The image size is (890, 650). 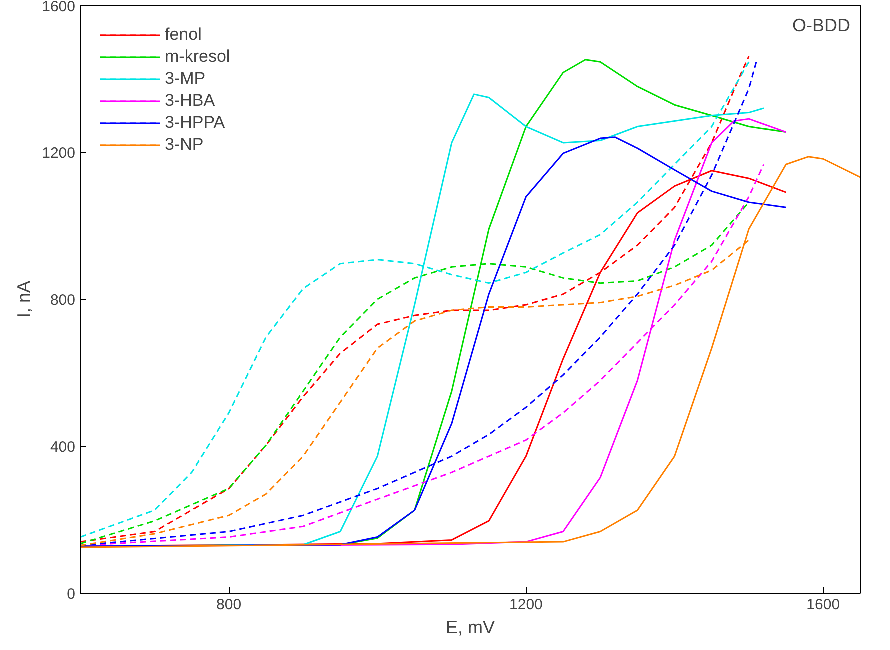 I want to click on legend-label: 3-HPPA, so click(x=195, y=123).